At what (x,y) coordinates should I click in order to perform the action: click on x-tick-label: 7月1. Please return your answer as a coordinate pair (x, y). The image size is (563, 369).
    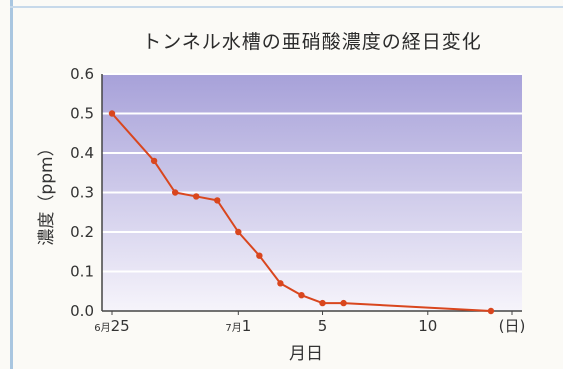
    Looking at the image, I should click on (238, 326).